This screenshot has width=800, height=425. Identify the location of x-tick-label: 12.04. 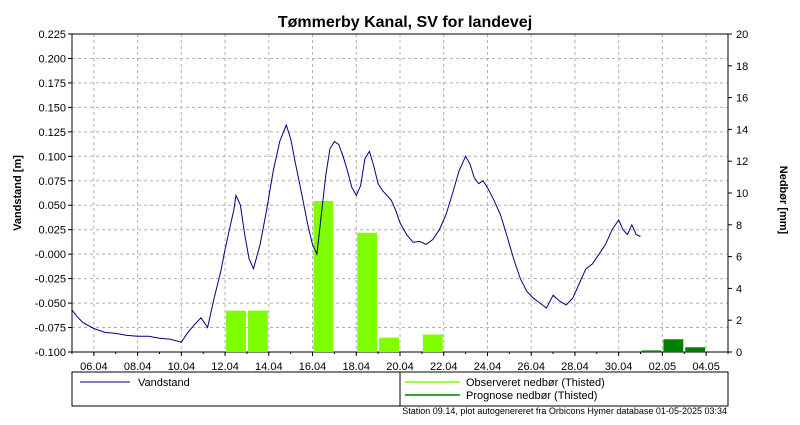
(225, 367).